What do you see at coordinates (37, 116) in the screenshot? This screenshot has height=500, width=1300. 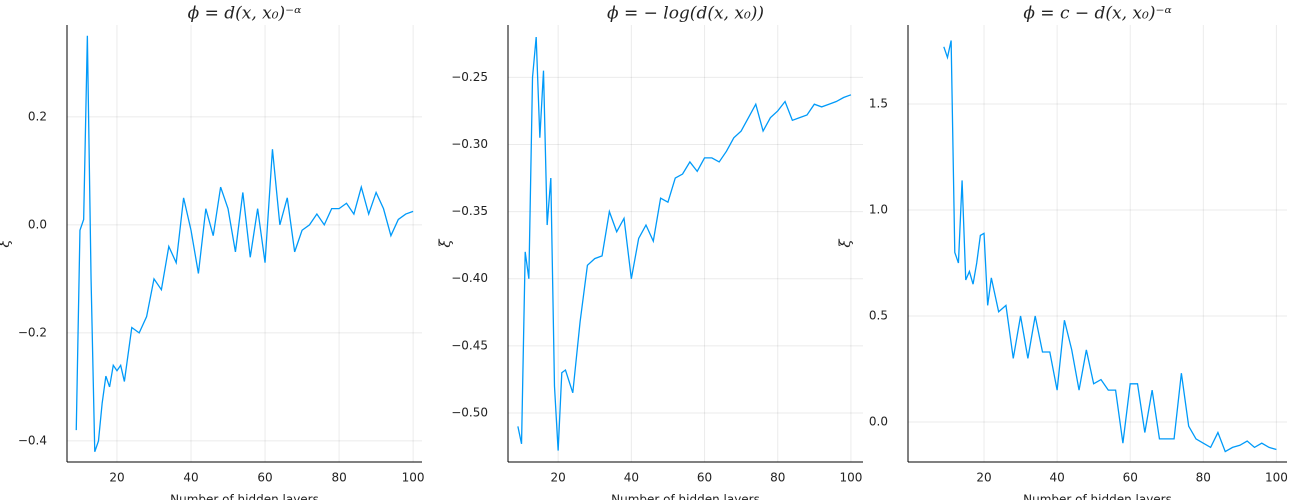 I see `y-tick-label: 0.2` at bounding box center [37, 116].